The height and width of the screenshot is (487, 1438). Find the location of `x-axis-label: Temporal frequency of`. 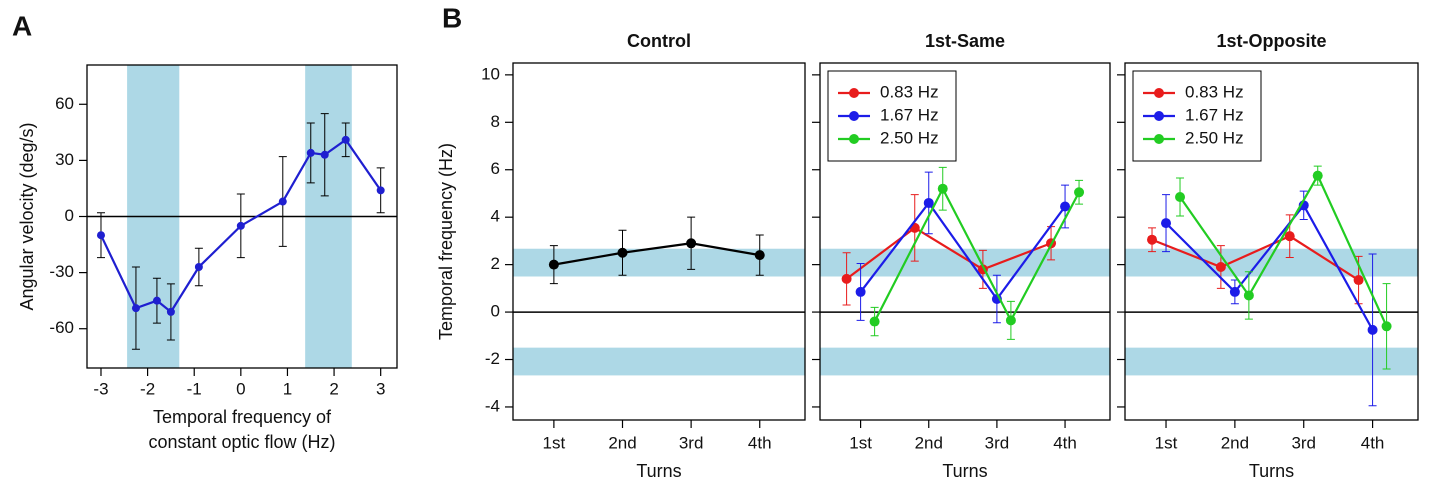

x-axis-label: Temporal frequency of is located at coordinates (242, 417).